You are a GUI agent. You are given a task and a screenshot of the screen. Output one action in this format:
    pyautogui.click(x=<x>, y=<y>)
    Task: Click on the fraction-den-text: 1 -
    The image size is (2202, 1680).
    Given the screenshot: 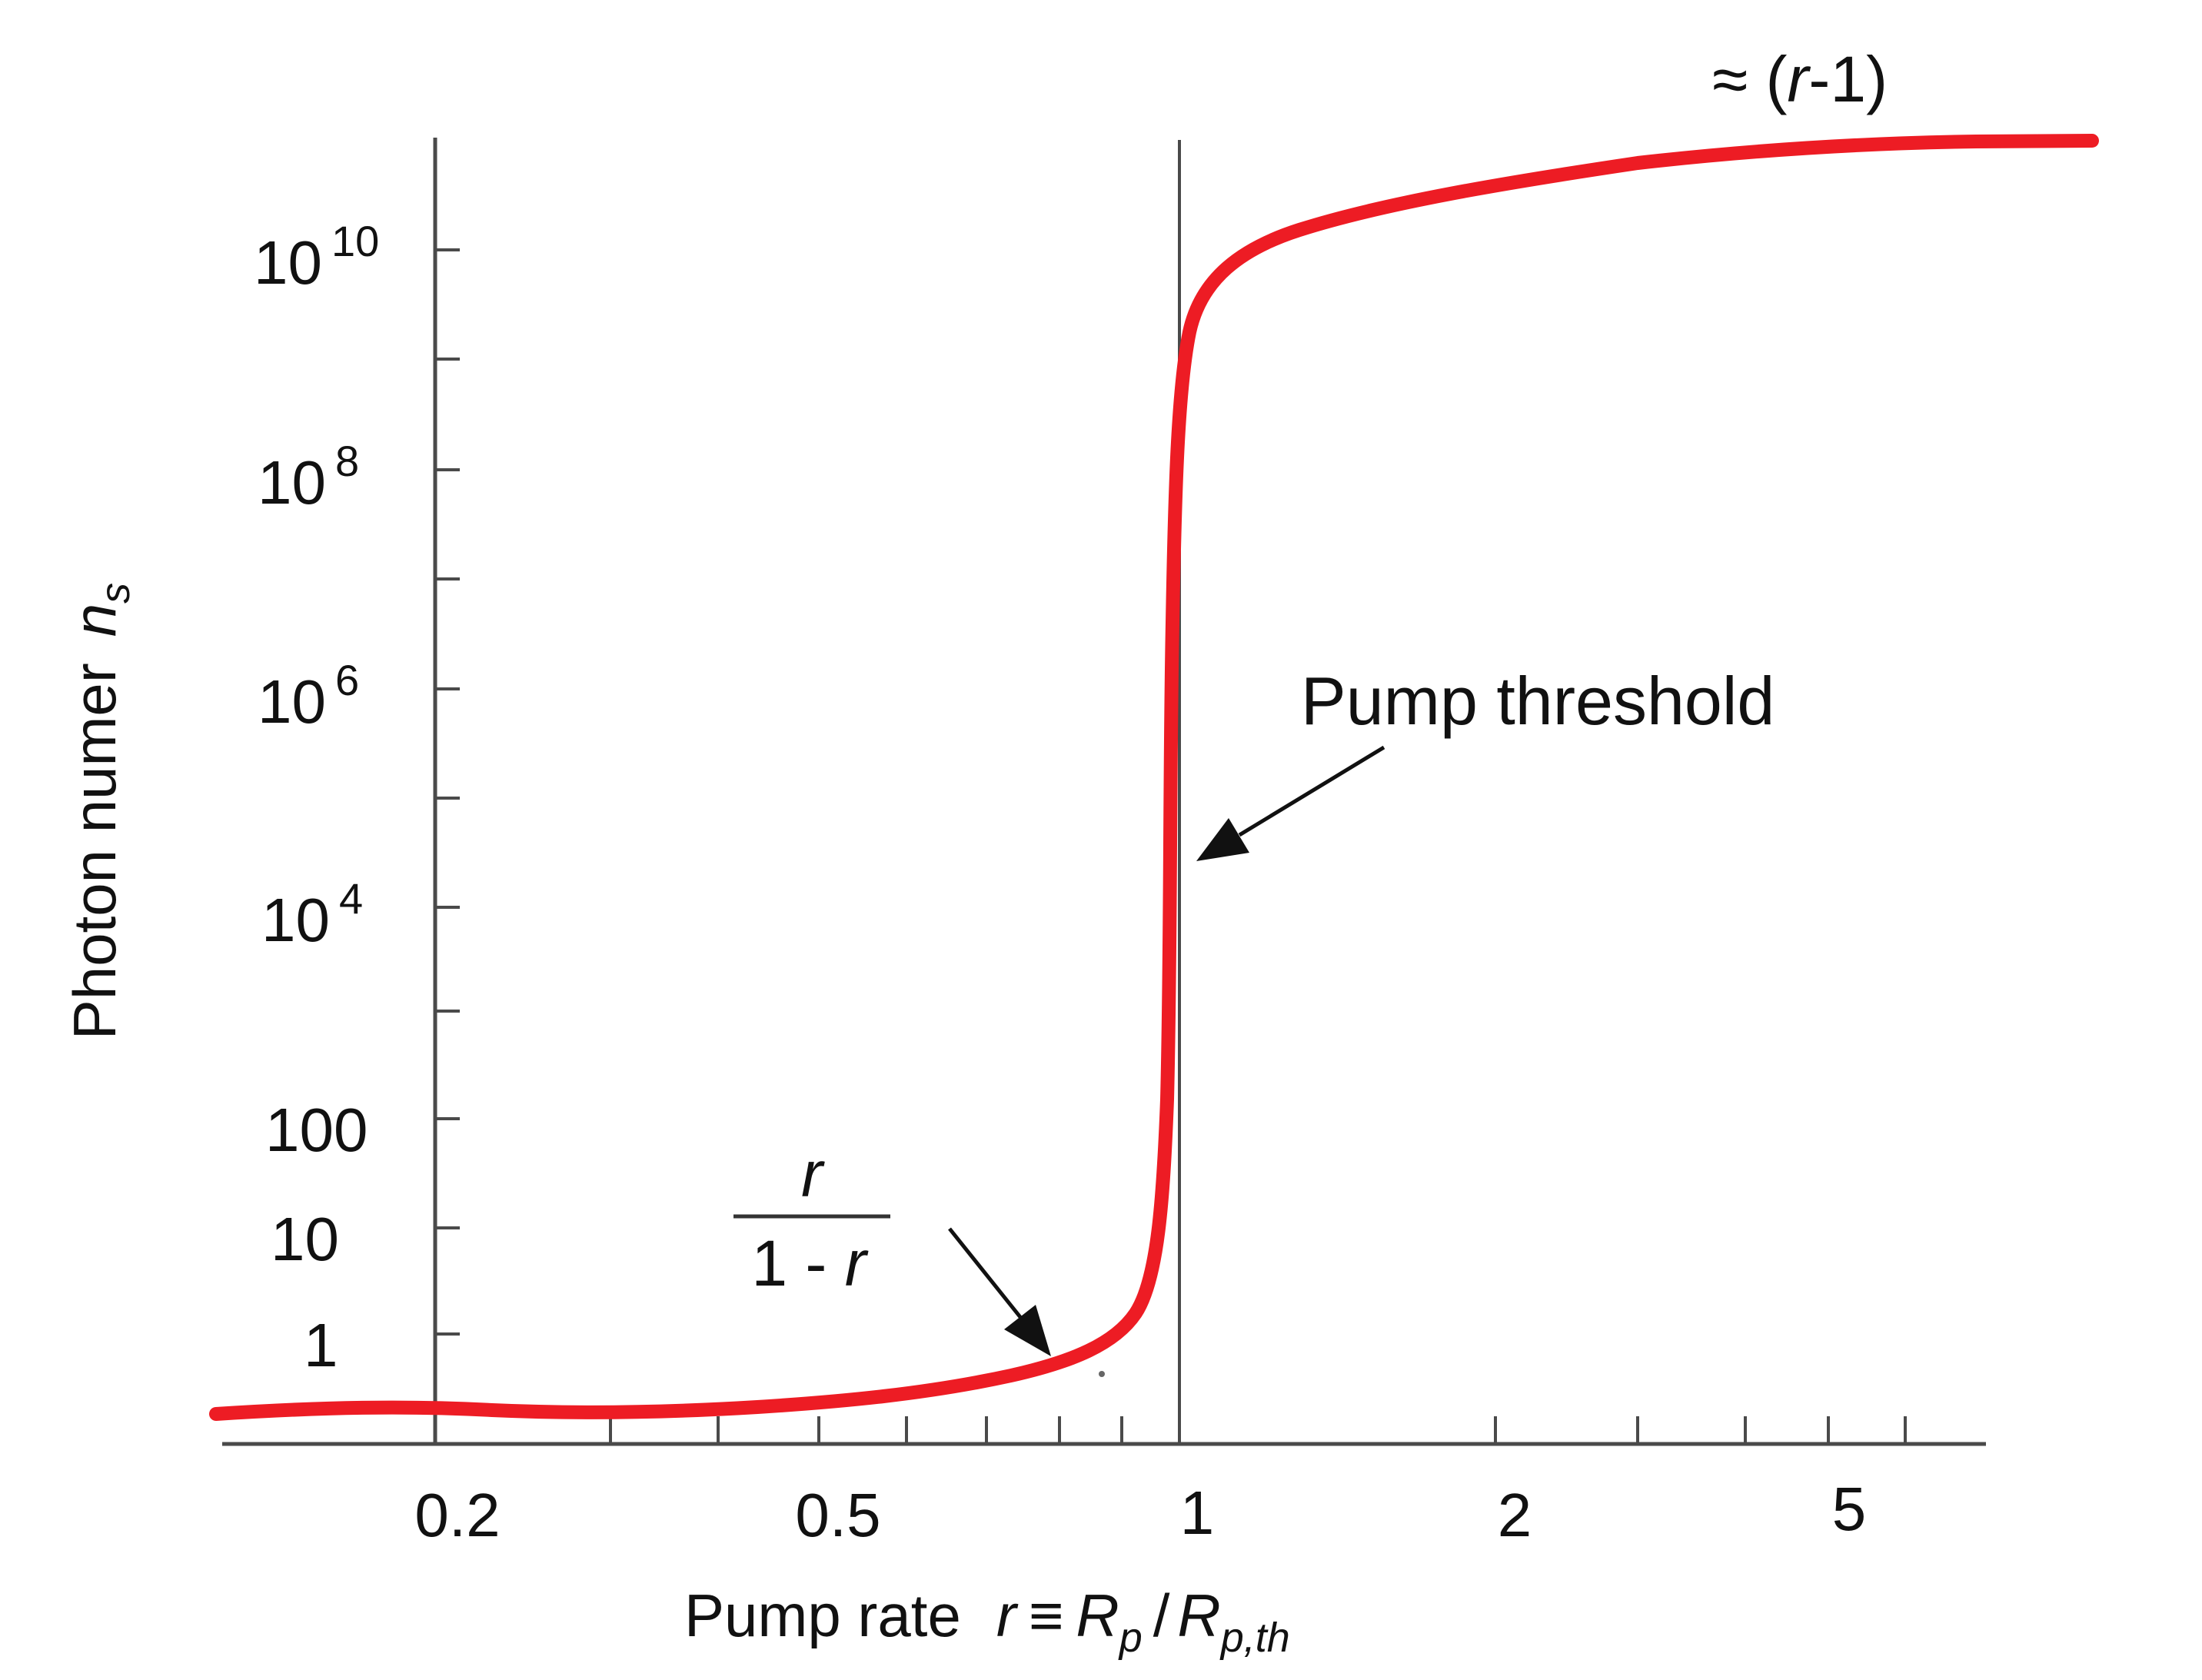 What is the action you would take?
    pyautogui.click(x=797, y=1263)
    